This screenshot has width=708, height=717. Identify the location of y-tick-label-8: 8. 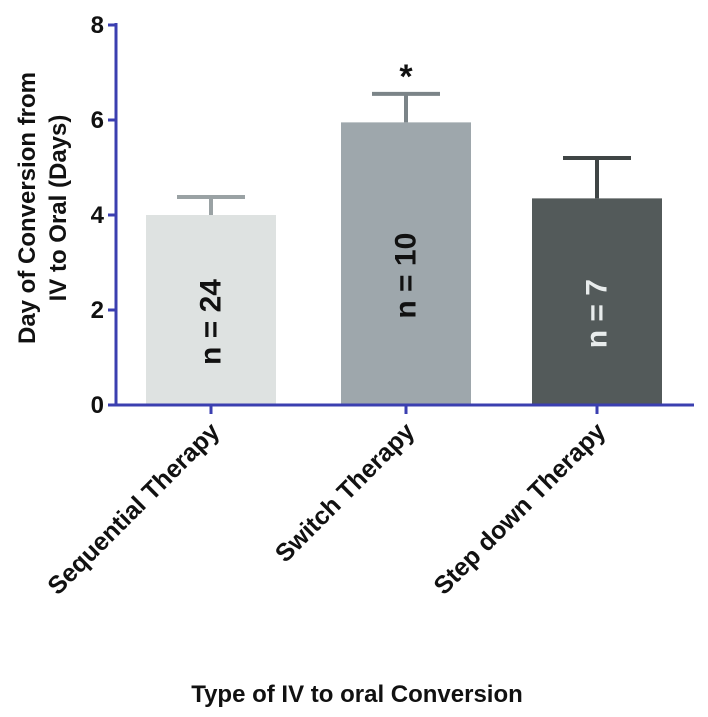
(97, 25).